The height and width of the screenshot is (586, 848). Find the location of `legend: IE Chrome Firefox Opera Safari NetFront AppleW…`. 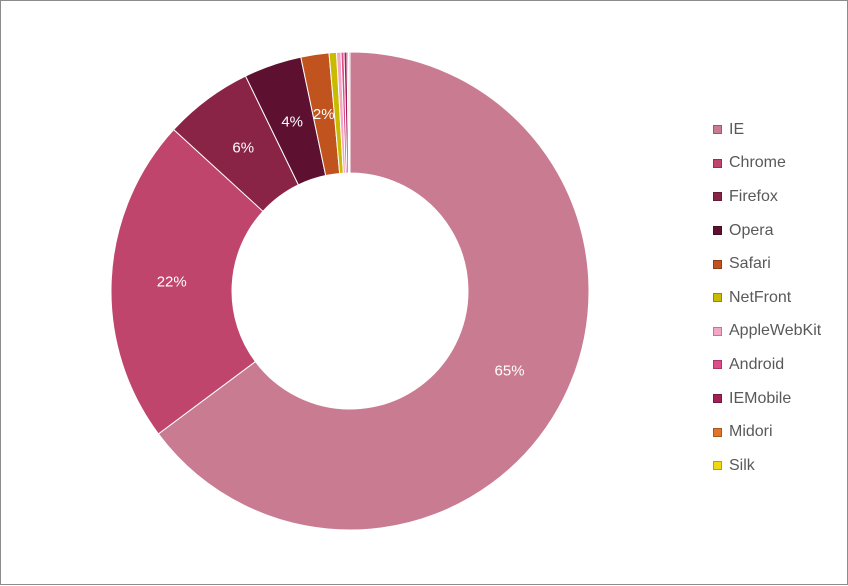

legend: IE Chrome Firefox Opera Safari NetFront AppleW… is located at coordinates (778, 298).